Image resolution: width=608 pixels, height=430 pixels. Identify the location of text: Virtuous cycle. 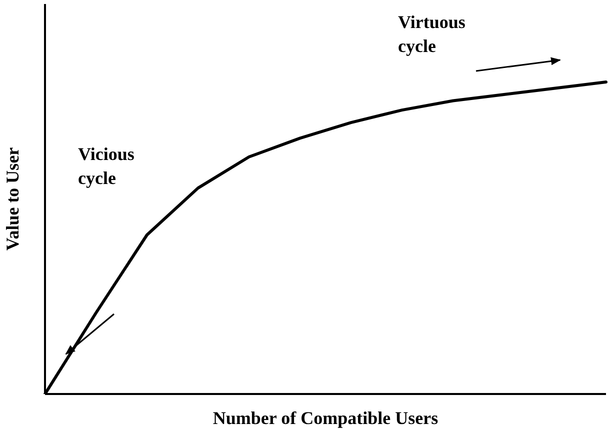
(432, 34).